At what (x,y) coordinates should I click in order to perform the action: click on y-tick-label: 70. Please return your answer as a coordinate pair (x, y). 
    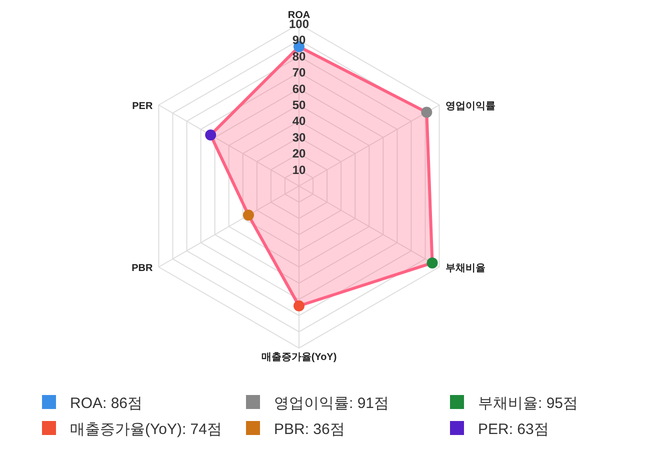
    Looking at the image, I should click on (299, 73).